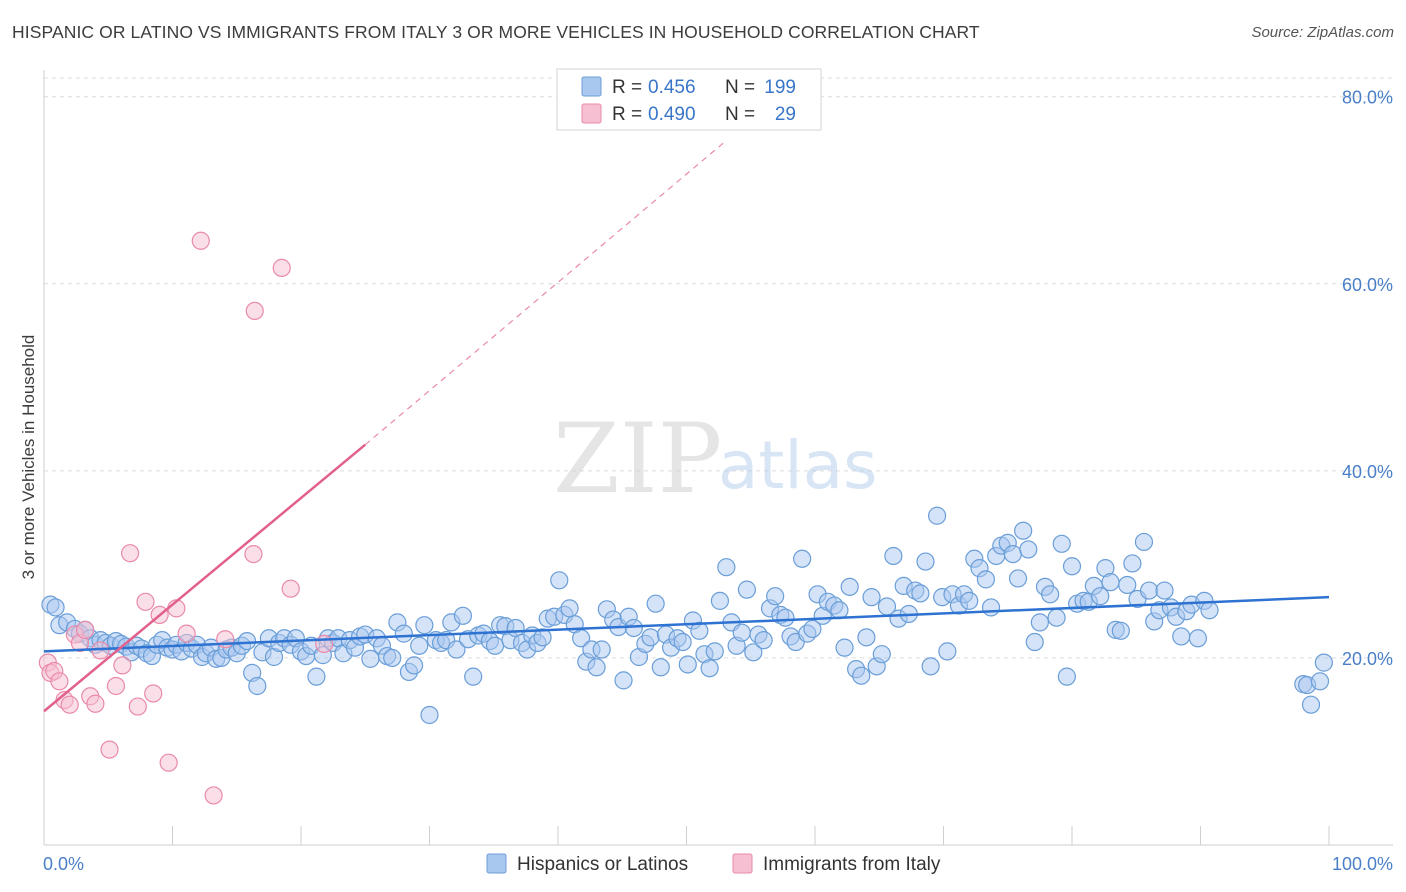 The height and width of the screenshot is (892, 1406). Describe the element at coordinates (785, 114) in the screenshot. I see `legend-n-value-2: 29` at that location.